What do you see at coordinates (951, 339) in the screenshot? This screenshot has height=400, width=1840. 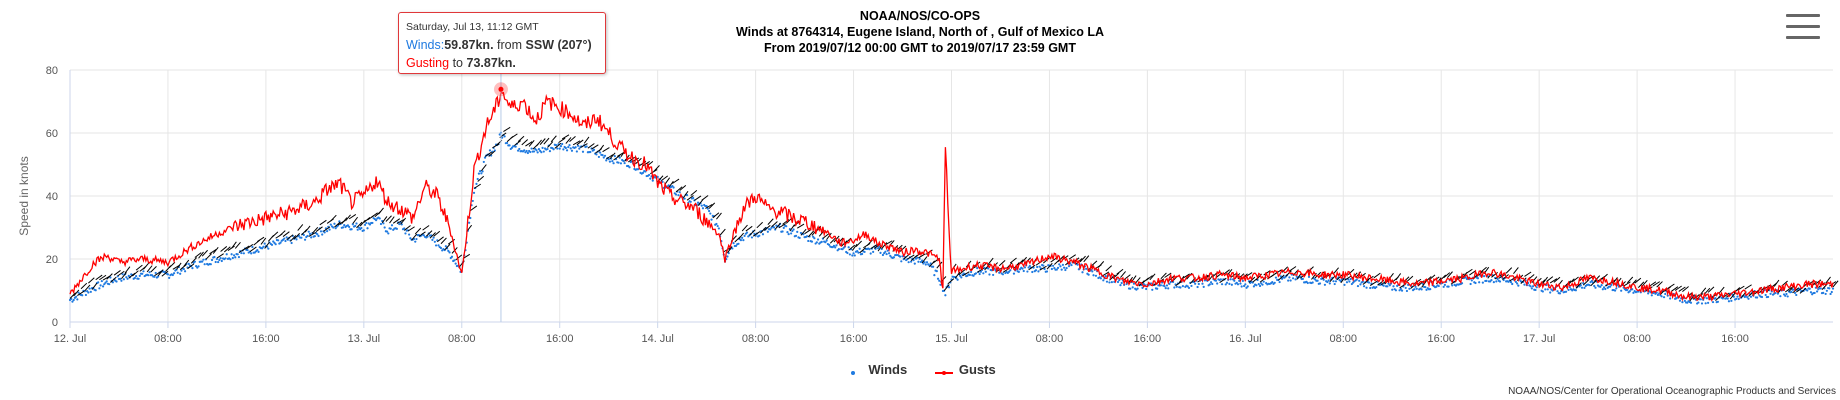 I see `x-tick-label: 15. Jul` at bounding box center [951, 339].